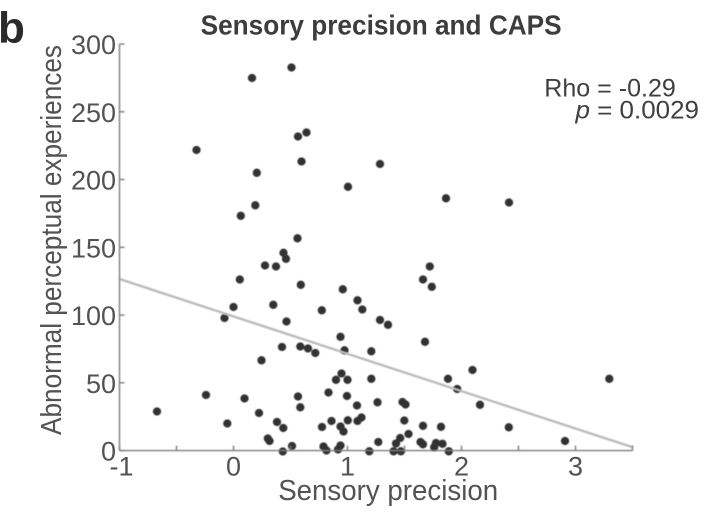 This screenshot has width=716, height=528. Describe the element at coordinates (575, 467) in the screenshot. I see `svg-text: 3` at that location.